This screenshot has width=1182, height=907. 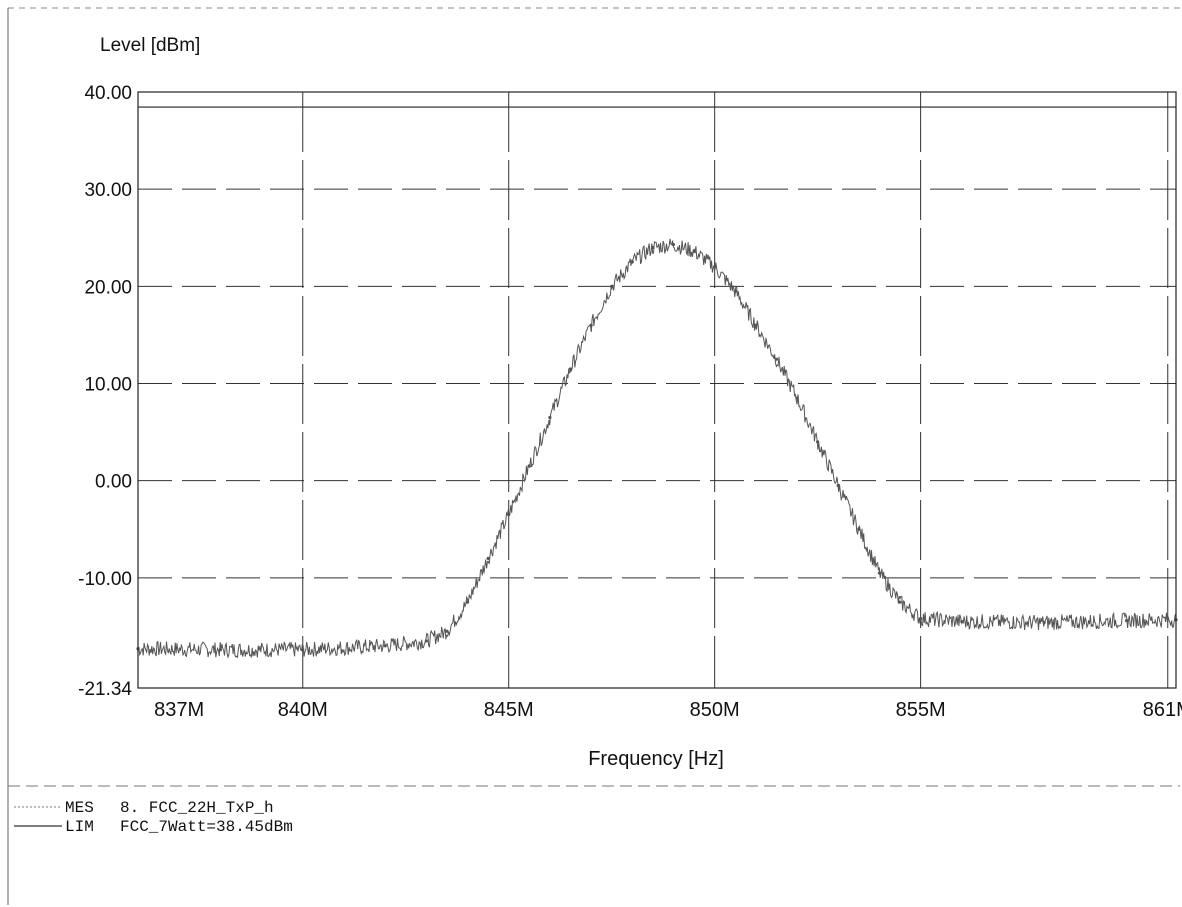 What do you see at coordinates (656, 759) in the screenshot?
I see `x-axis-label: Frequency [Hz]` at bounding box center [656, 759].